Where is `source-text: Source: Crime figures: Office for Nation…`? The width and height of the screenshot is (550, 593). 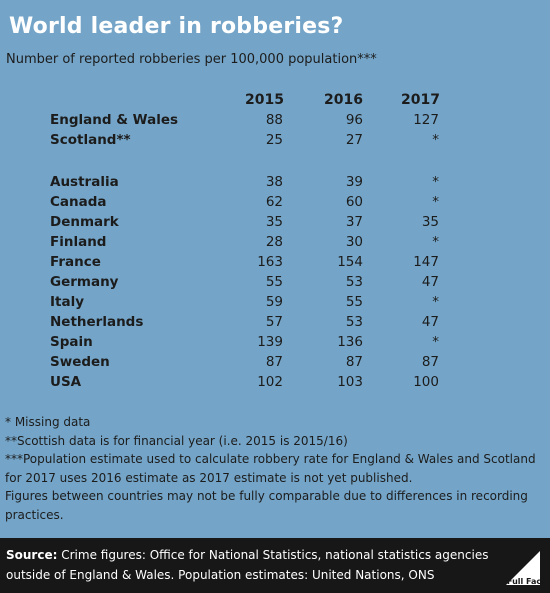 source-text: Source: Crime figures: Office for Nation… is located at coordinates (251, 565).